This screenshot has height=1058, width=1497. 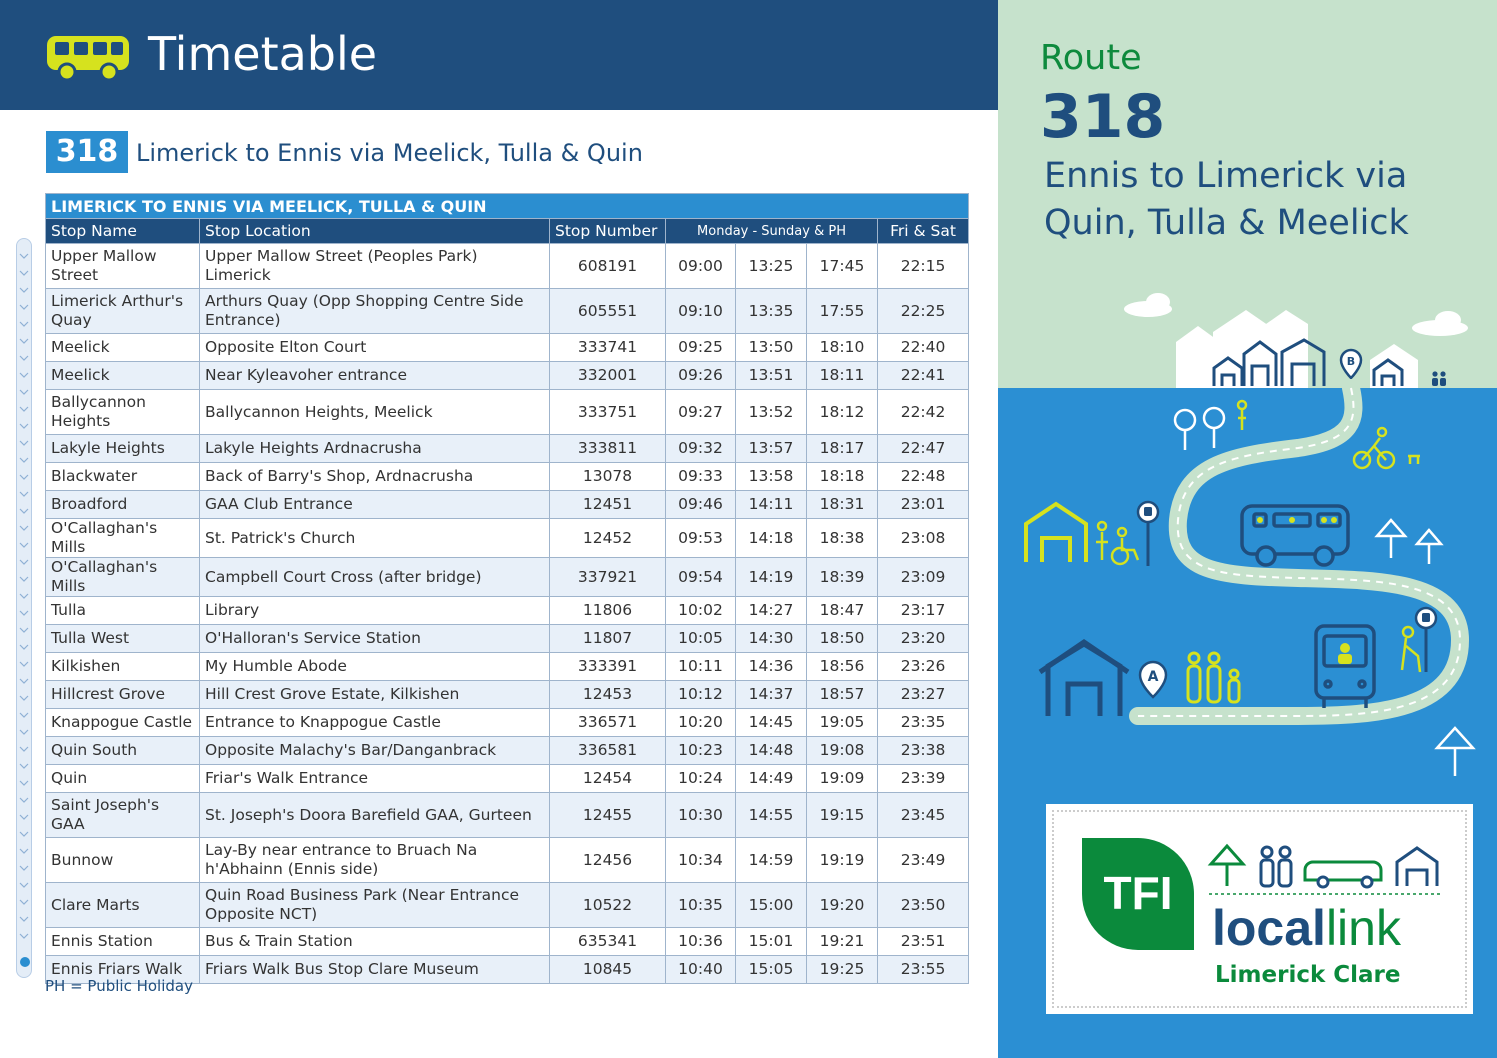 What do you see at coordinates (1242, 414) in the screenshot?
I see `pedestrian-icon` at bounding box center [1242, 414].